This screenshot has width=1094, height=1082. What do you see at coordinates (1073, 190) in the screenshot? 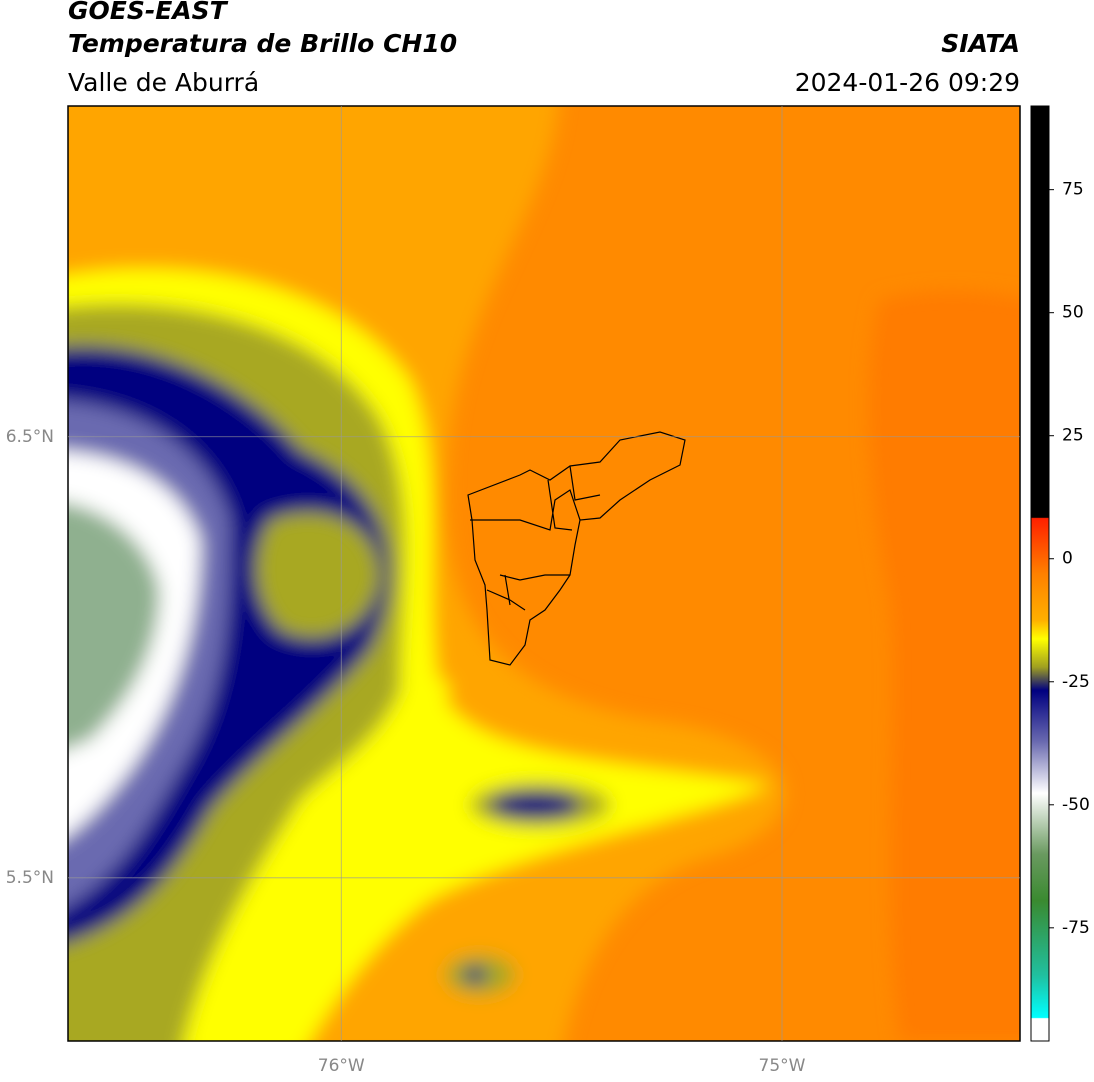
I see `colorbar-tick-label: 75` at bounding box center [1073, 190].